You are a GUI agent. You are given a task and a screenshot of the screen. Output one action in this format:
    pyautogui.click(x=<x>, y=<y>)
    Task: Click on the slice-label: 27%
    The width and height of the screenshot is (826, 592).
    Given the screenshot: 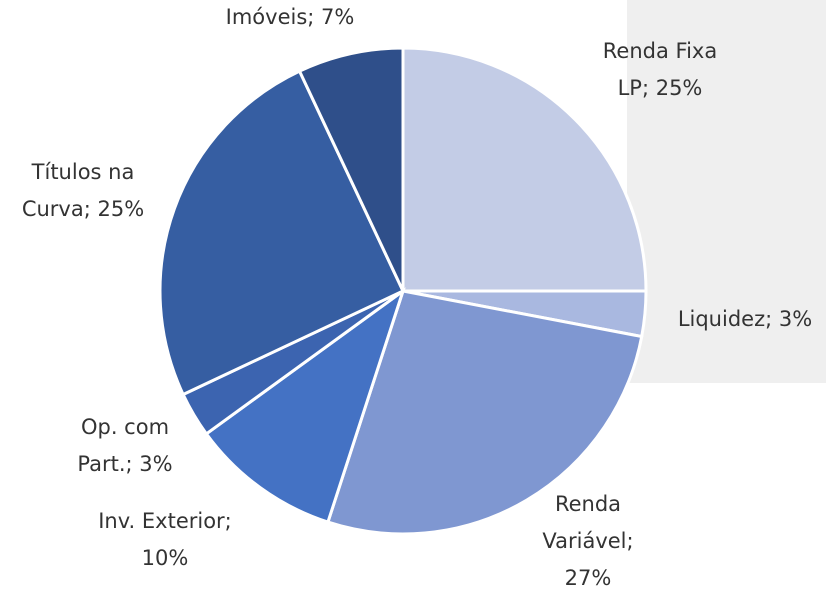 What is the action you would take?
    pyautogui.click(x=588, y=578)
    